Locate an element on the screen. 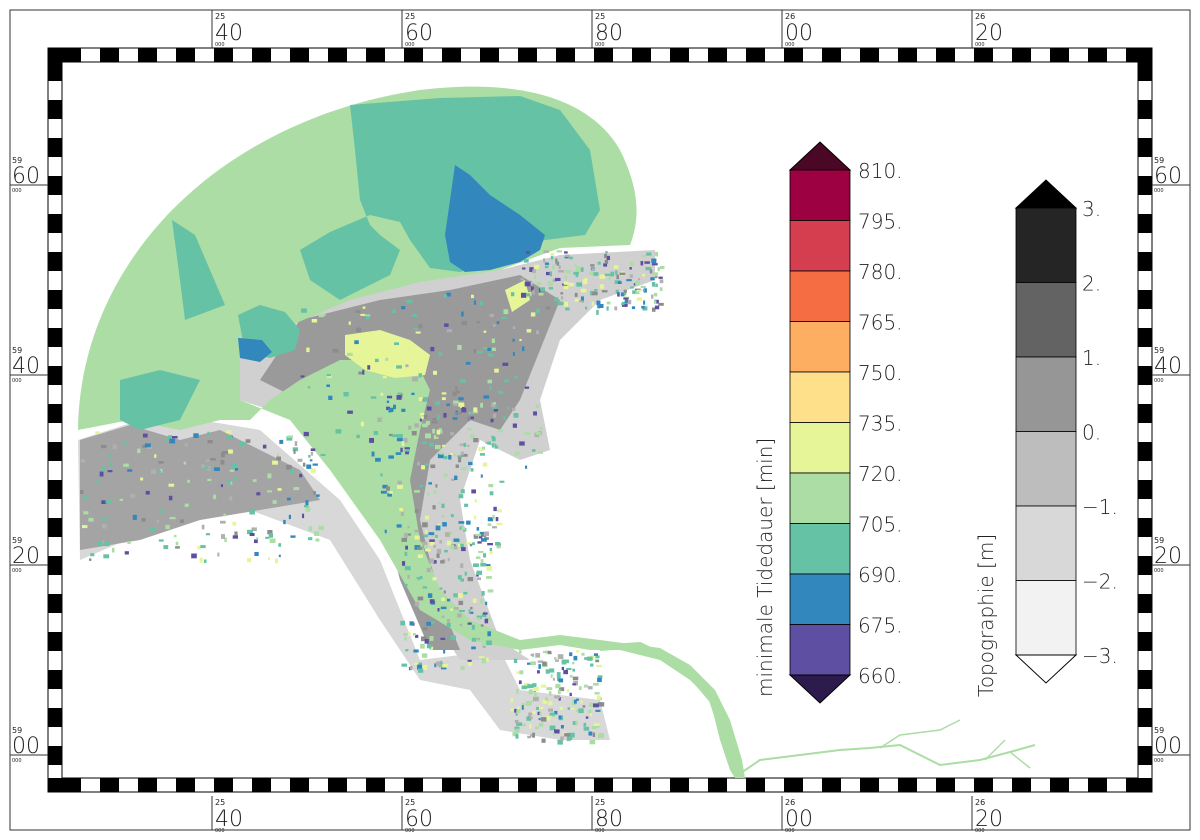  topo-tick-label: 2. is located at coordinates (1091, 284).